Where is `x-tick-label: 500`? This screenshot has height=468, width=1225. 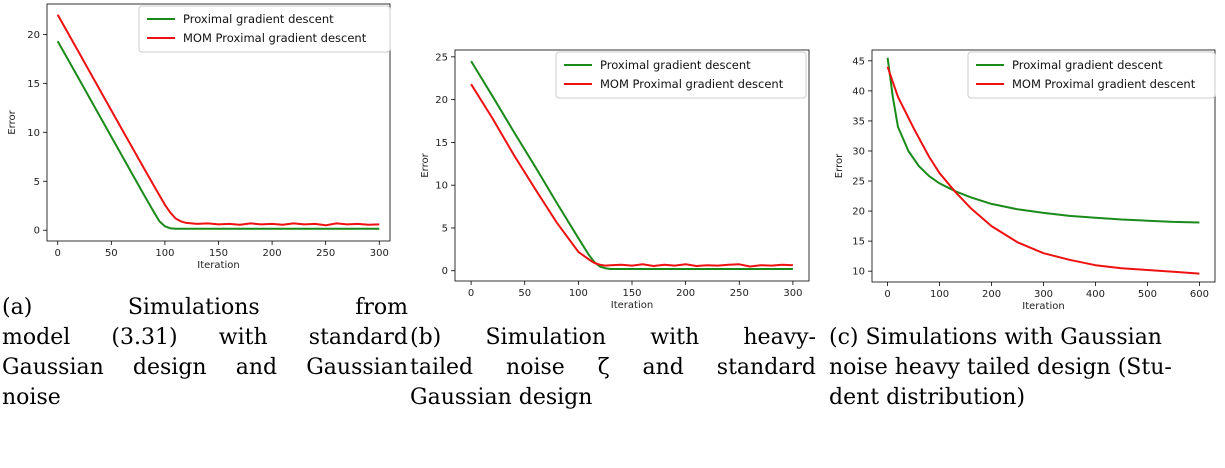
x-tick-label: 500 is located at coordinates (1147, 294).